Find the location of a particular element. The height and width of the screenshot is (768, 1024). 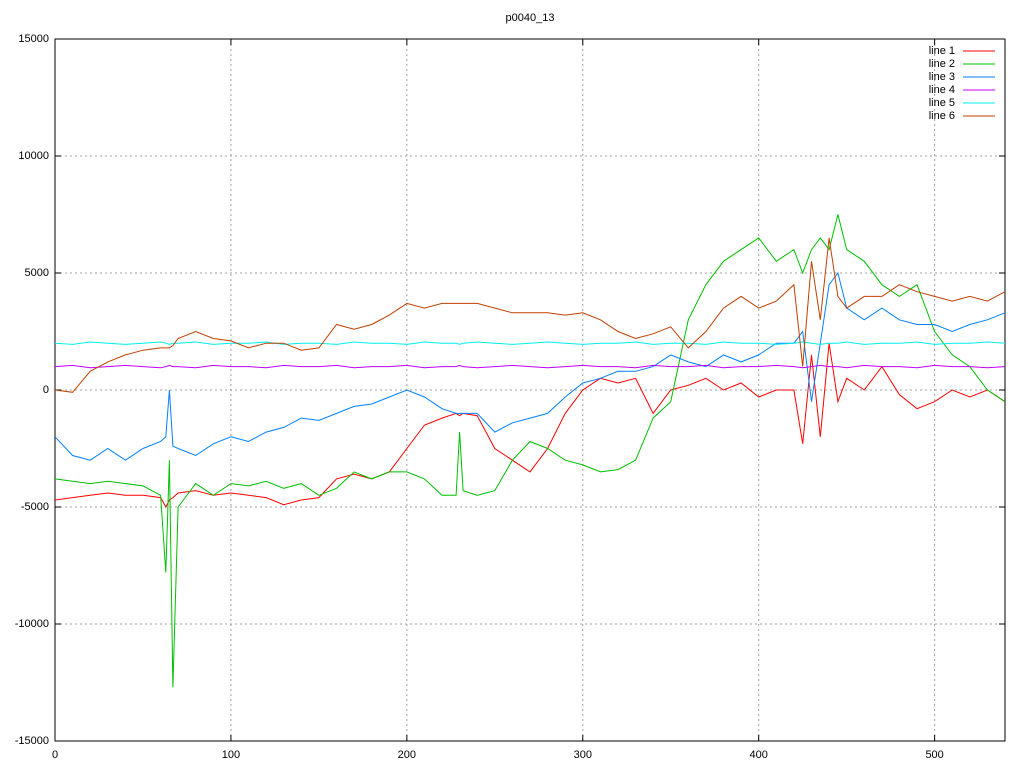

x-tick-label: 400 is located at coordinates (759, 755).